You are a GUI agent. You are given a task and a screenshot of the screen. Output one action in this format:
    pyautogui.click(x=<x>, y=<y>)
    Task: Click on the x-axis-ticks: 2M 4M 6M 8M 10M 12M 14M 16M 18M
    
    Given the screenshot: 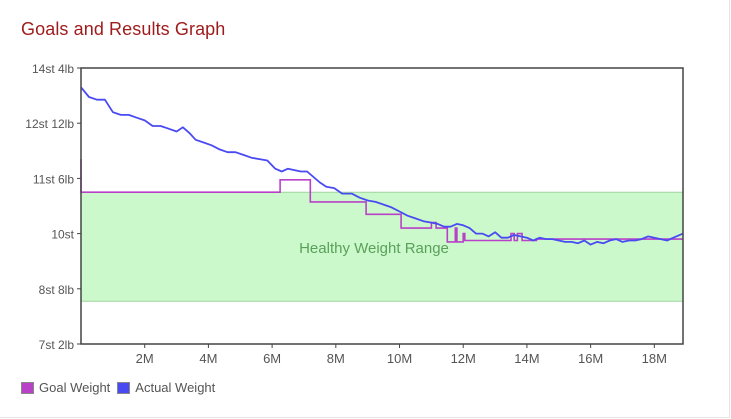 What is the action you would take?
    pyautogui.click(x=401, y=355)
    